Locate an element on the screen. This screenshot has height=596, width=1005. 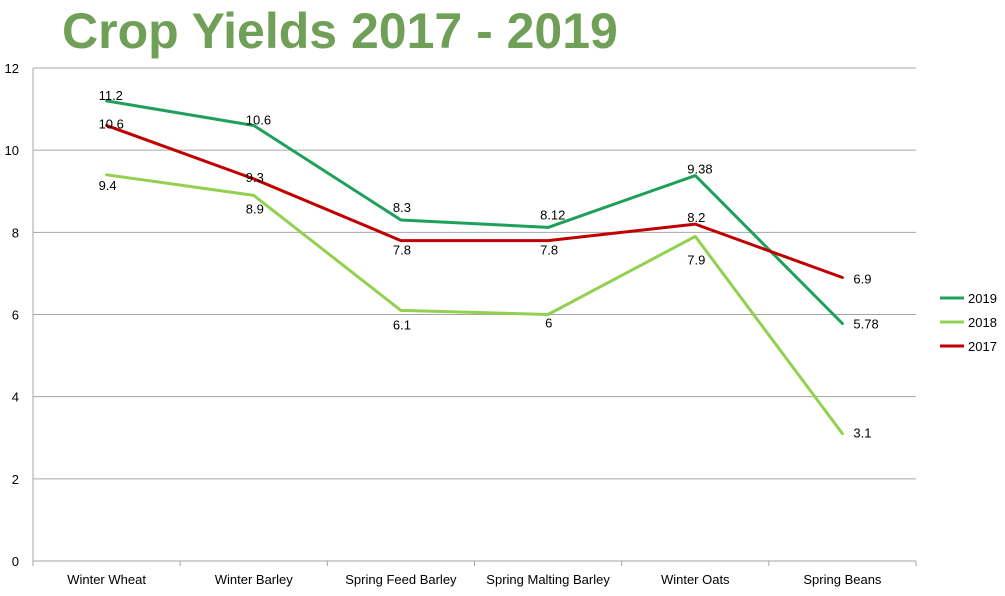
y-tick-label: 2 is located at coordinates (15, 479).